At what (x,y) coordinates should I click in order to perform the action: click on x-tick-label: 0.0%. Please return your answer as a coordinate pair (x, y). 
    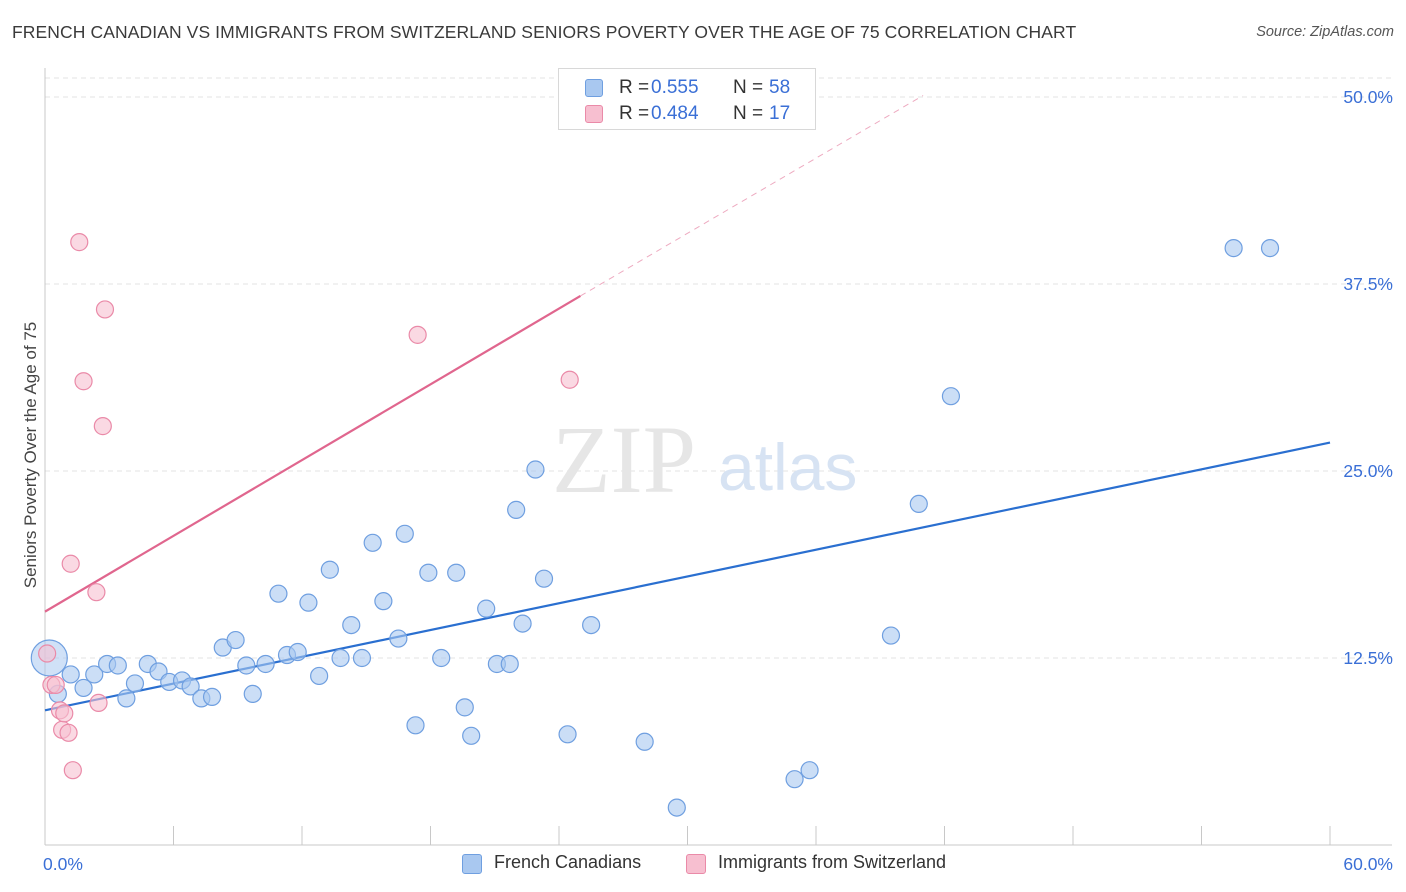
    Looking at the image, I should click on (63, 864).